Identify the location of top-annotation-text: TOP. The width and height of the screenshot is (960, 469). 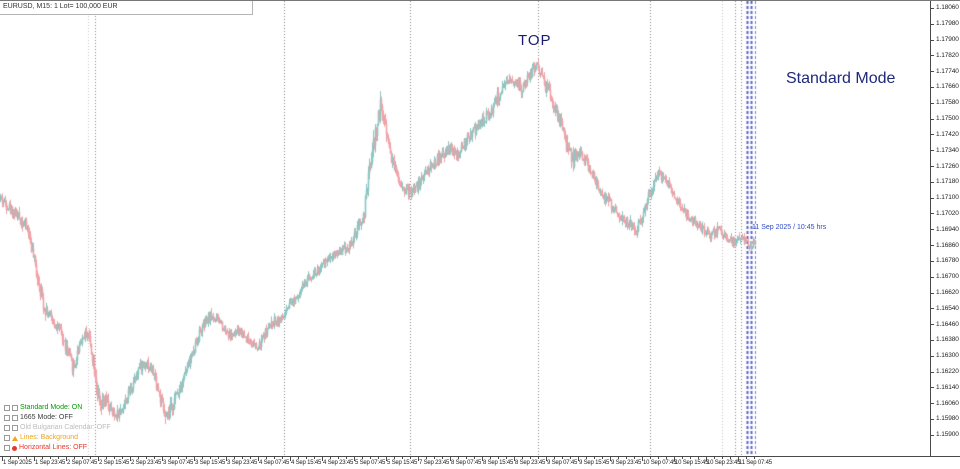
(535, 40).